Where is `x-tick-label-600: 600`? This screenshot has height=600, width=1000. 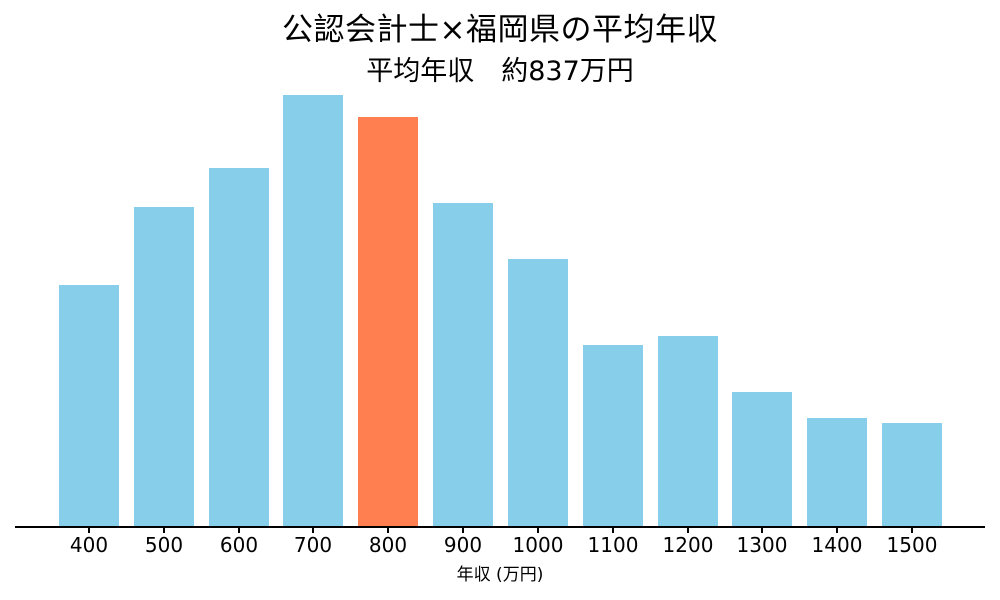
x-tick-label-600: 600 is located at coordinates (239, 545).